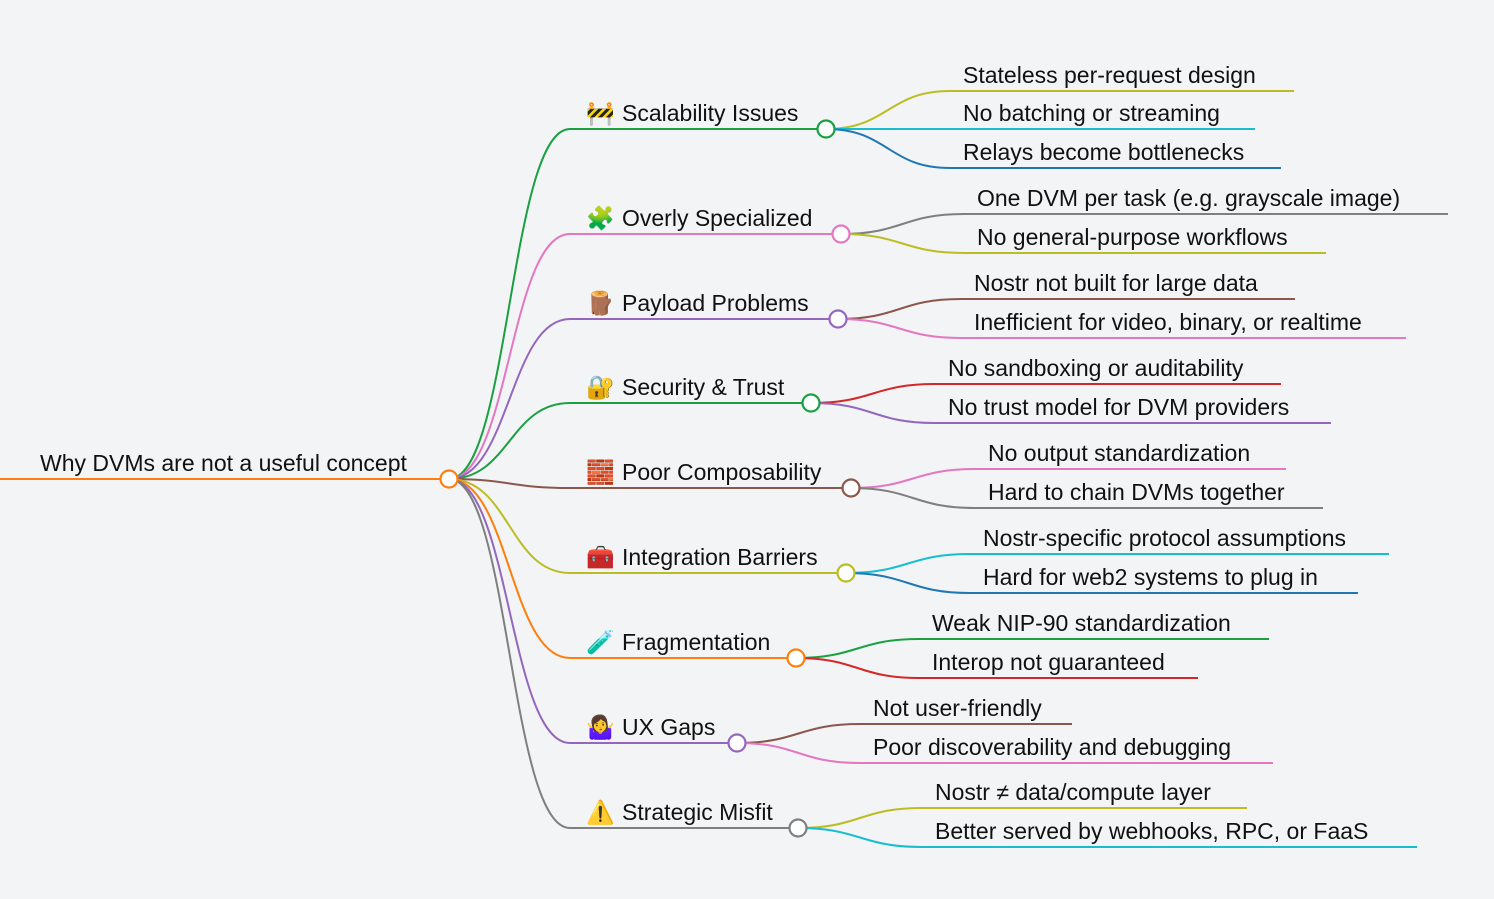 The width and height of the screenshot is (1494, 899). I want to click on branch-label: Overly Specialized, so click(717, 218).